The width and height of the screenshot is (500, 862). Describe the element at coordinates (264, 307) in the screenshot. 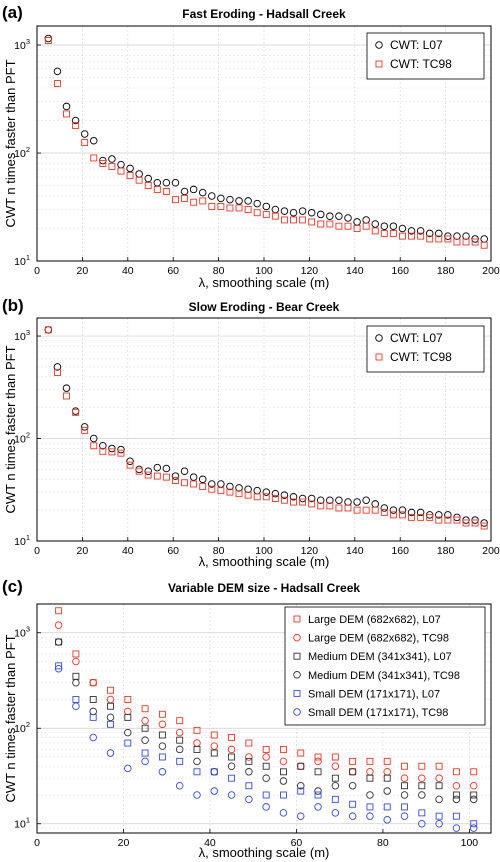

I see `chart-title: Slow Eroding - Bear Creek` at that location.